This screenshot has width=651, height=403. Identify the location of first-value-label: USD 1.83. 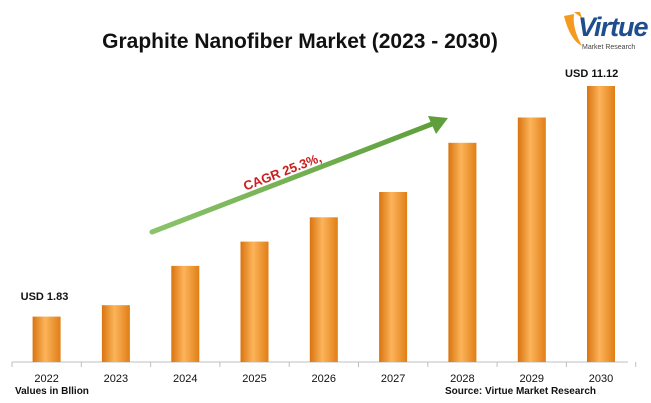
(44, 296).